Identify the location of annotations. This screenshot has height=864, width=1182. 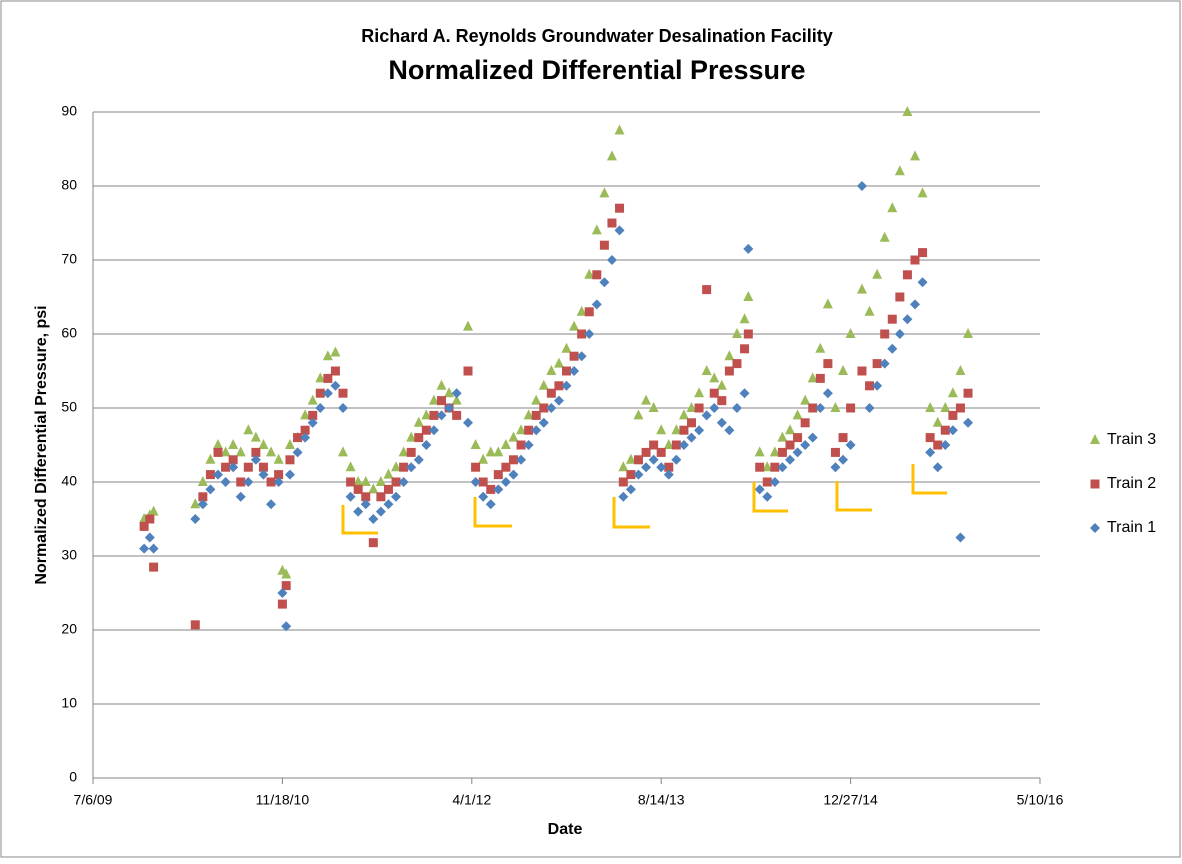
(644, 499).